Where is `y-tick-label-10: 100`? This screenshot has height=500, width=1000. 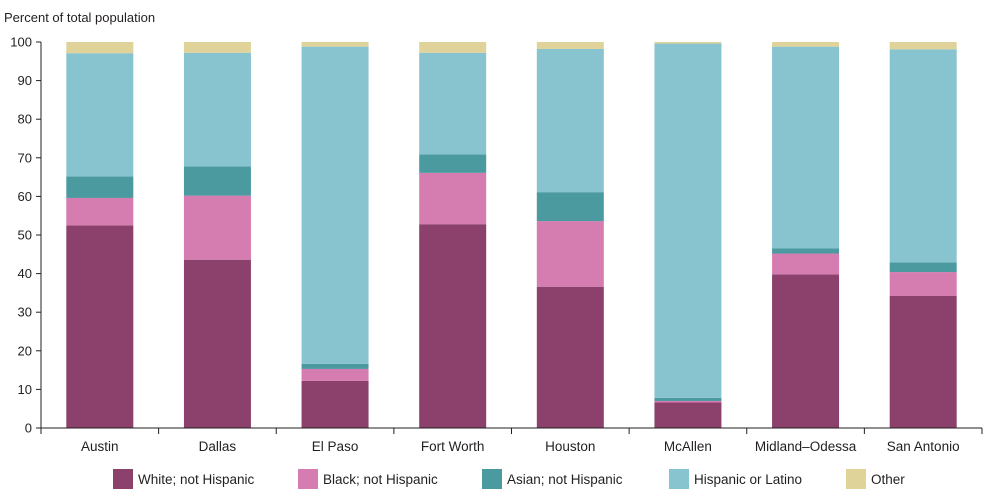
y-tick-label-10: 100 is located at coordinates (21, 42).